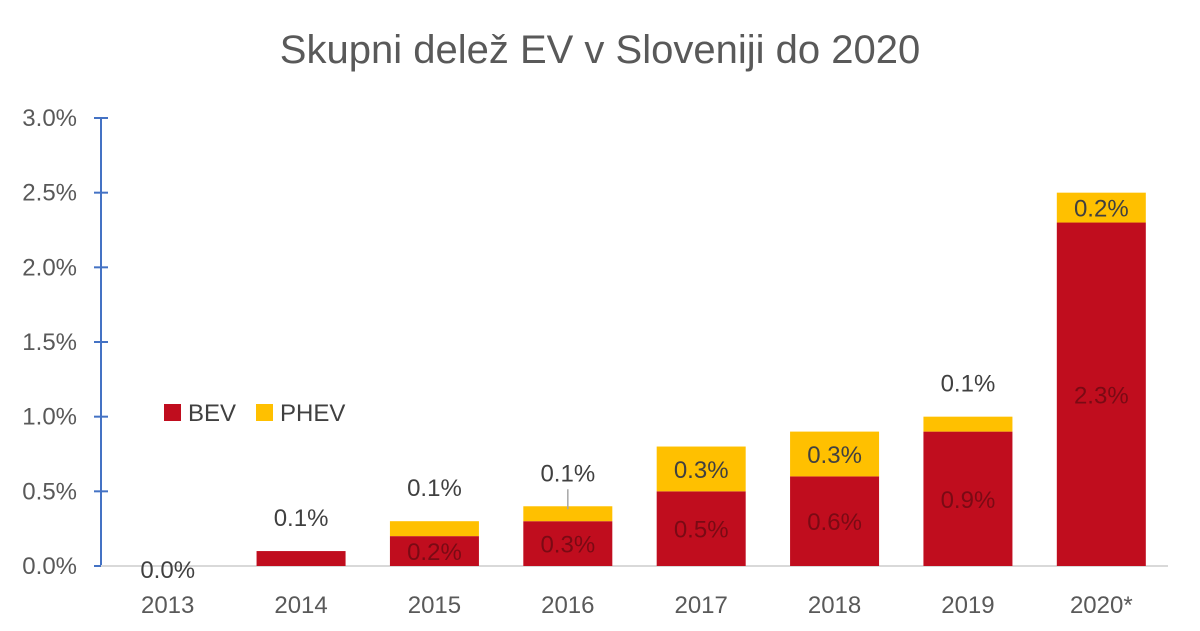 This screenshot has height=631, width=1200. Describe the element at coordinates (172, 412) in the screenshot. I see `legend-swatch-bev` at that location.